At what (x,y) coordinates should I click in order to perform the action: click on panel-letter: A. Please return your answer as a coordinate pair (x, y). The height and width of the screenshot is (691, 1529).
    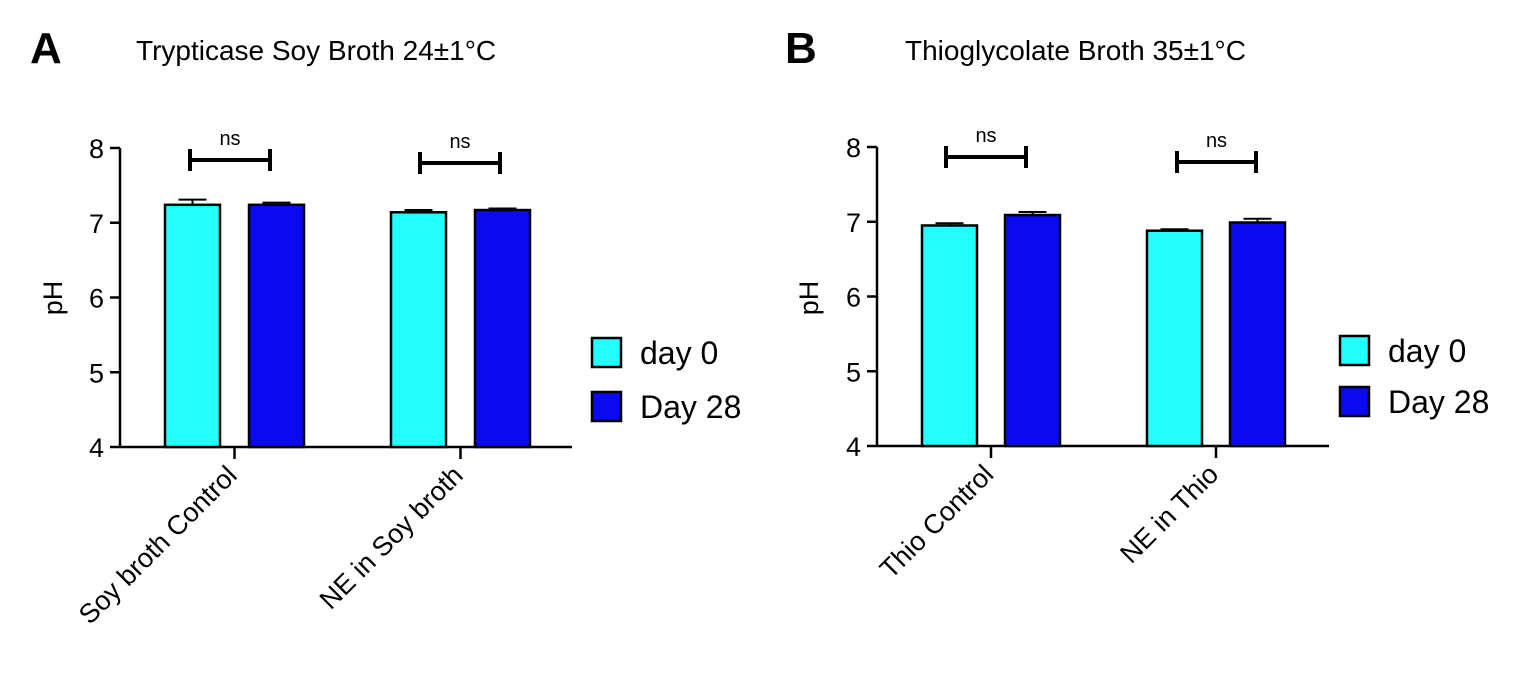
    Looking at the image, I should click on (46, 48).